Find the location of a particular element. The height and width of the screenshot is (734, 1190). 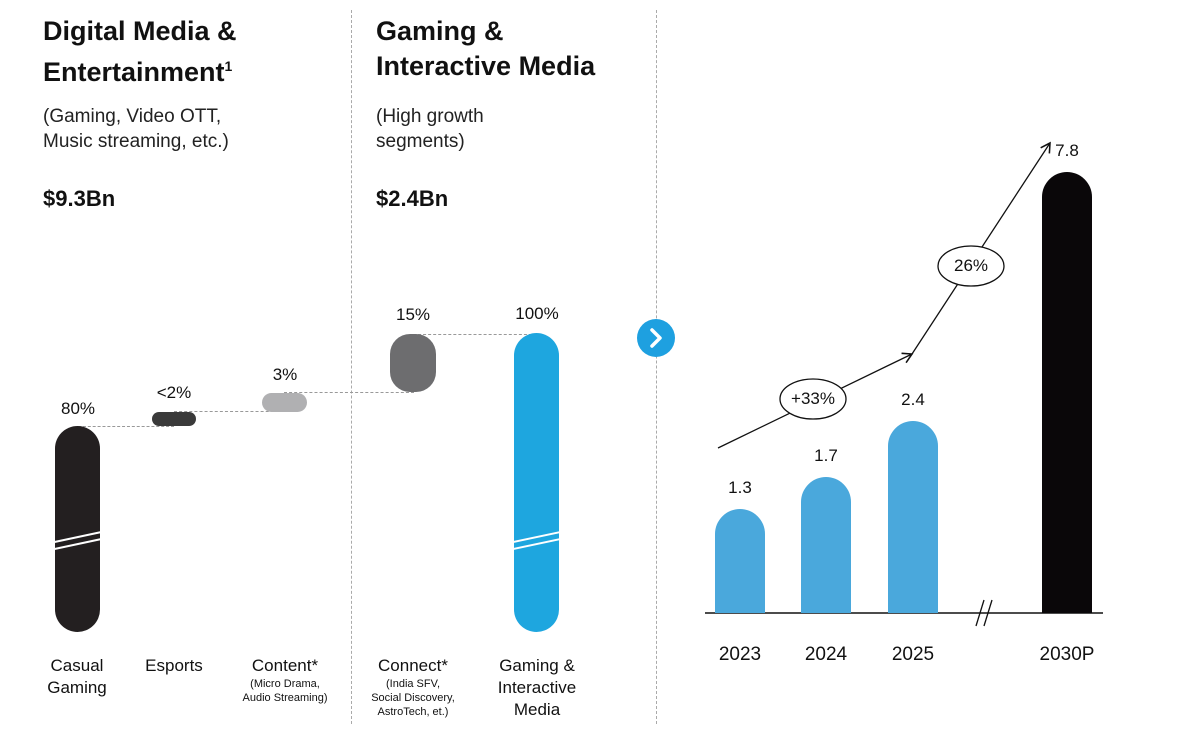

bar-gaming-interactive-media is located at coordinates (536, 482).